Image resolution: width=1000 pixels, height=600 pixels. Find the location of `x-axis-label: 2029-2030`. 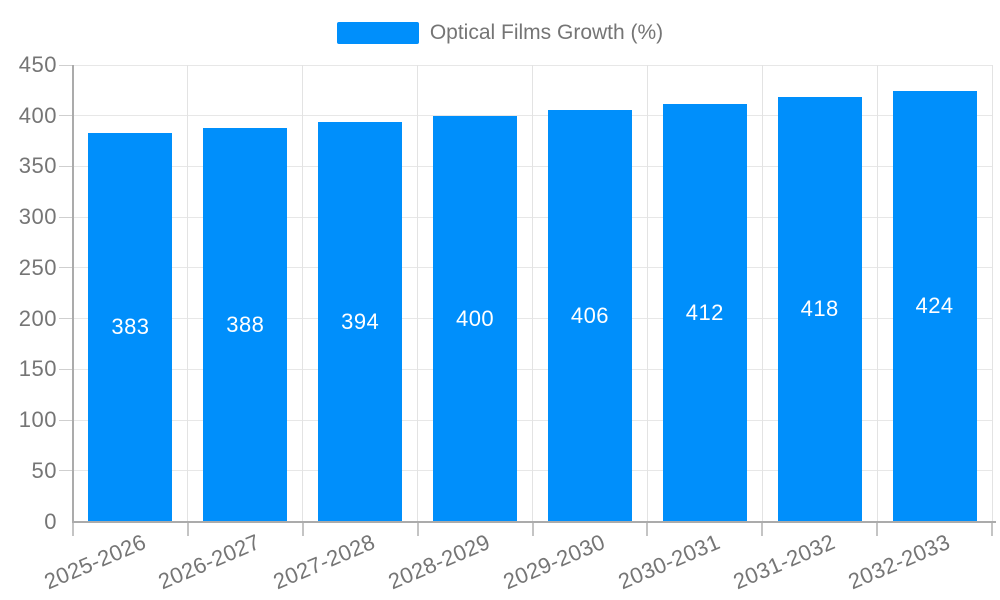

x-axis-label: 2029-2030 is located at coordinates (554, 561).